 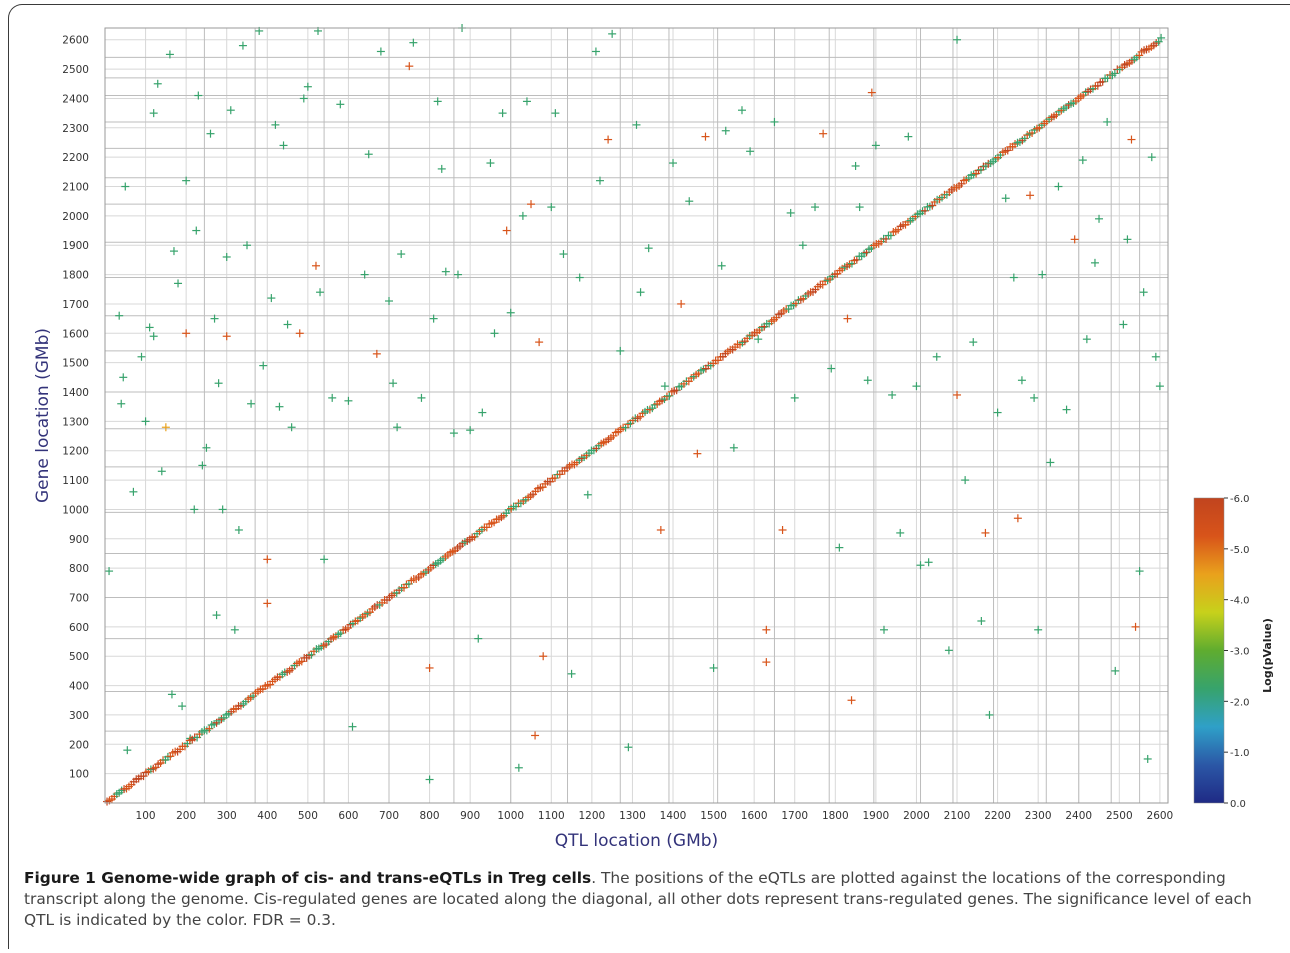 I want to click on x-tick-label: 1700, so click(x=794, y=816).